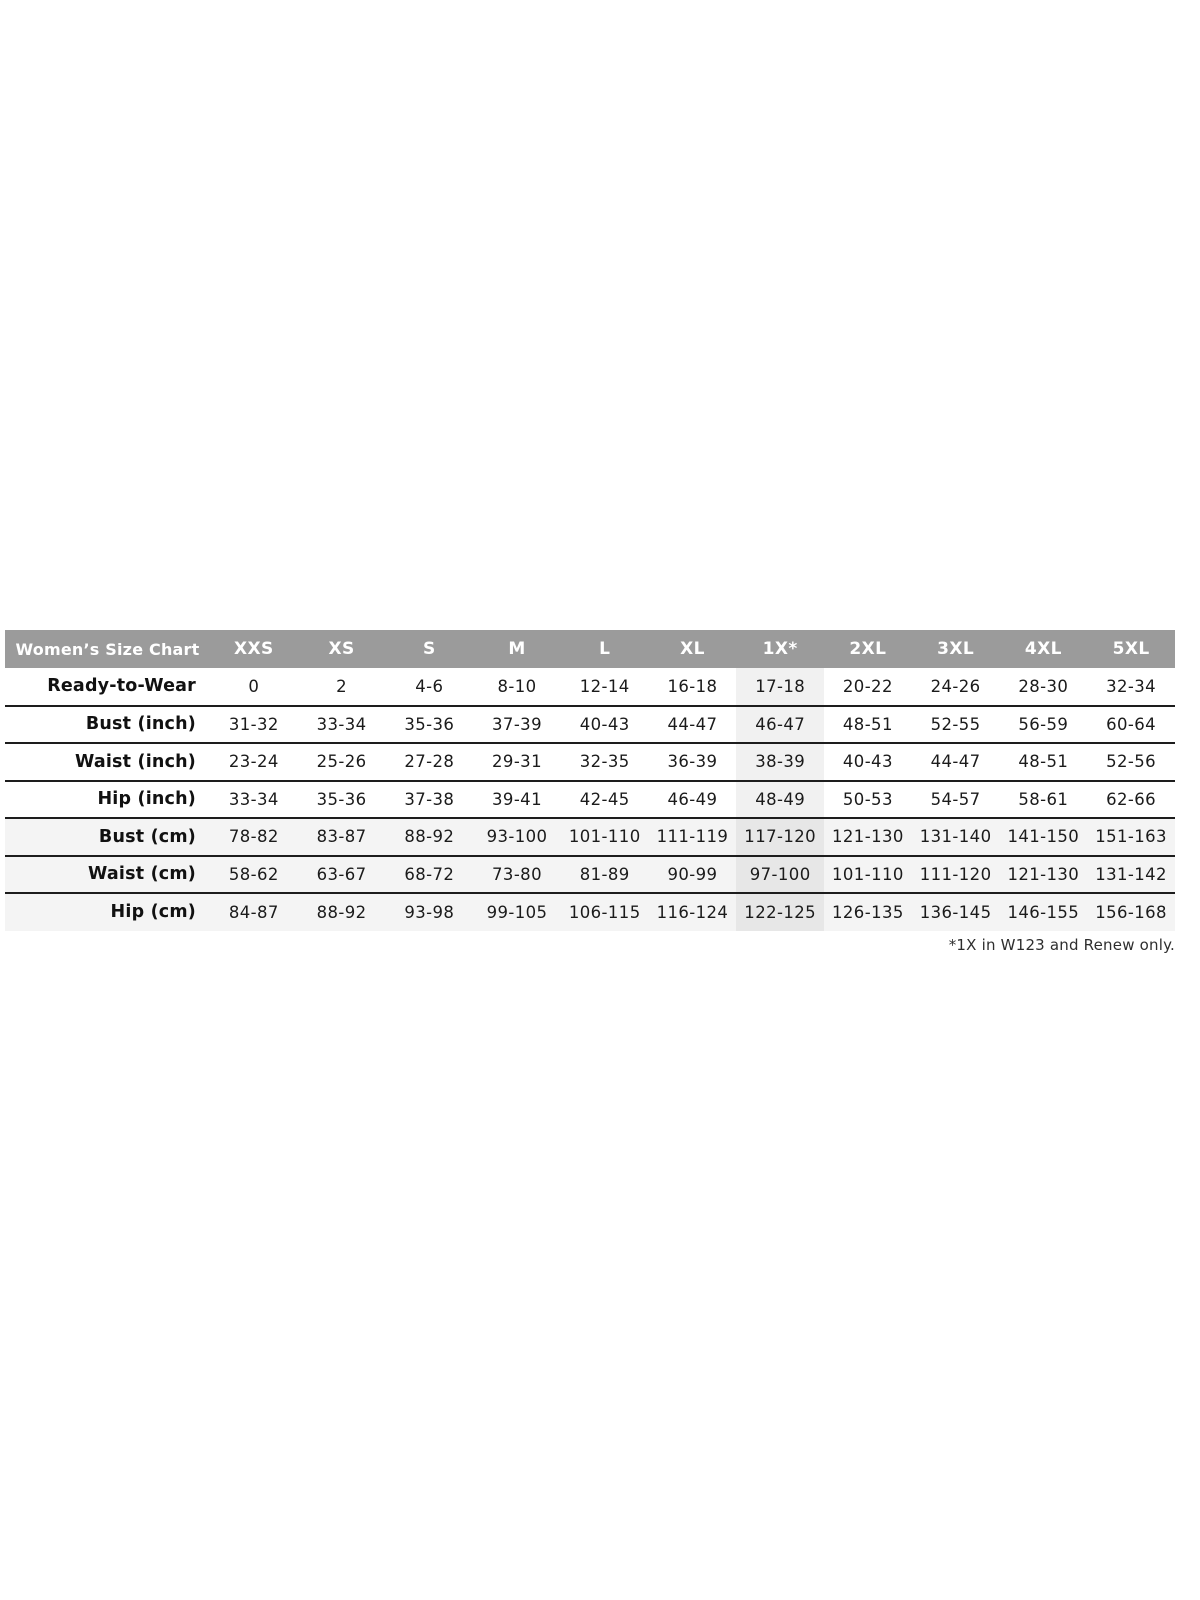  I want to click on size-cell: 84-87, so click(253, 912).